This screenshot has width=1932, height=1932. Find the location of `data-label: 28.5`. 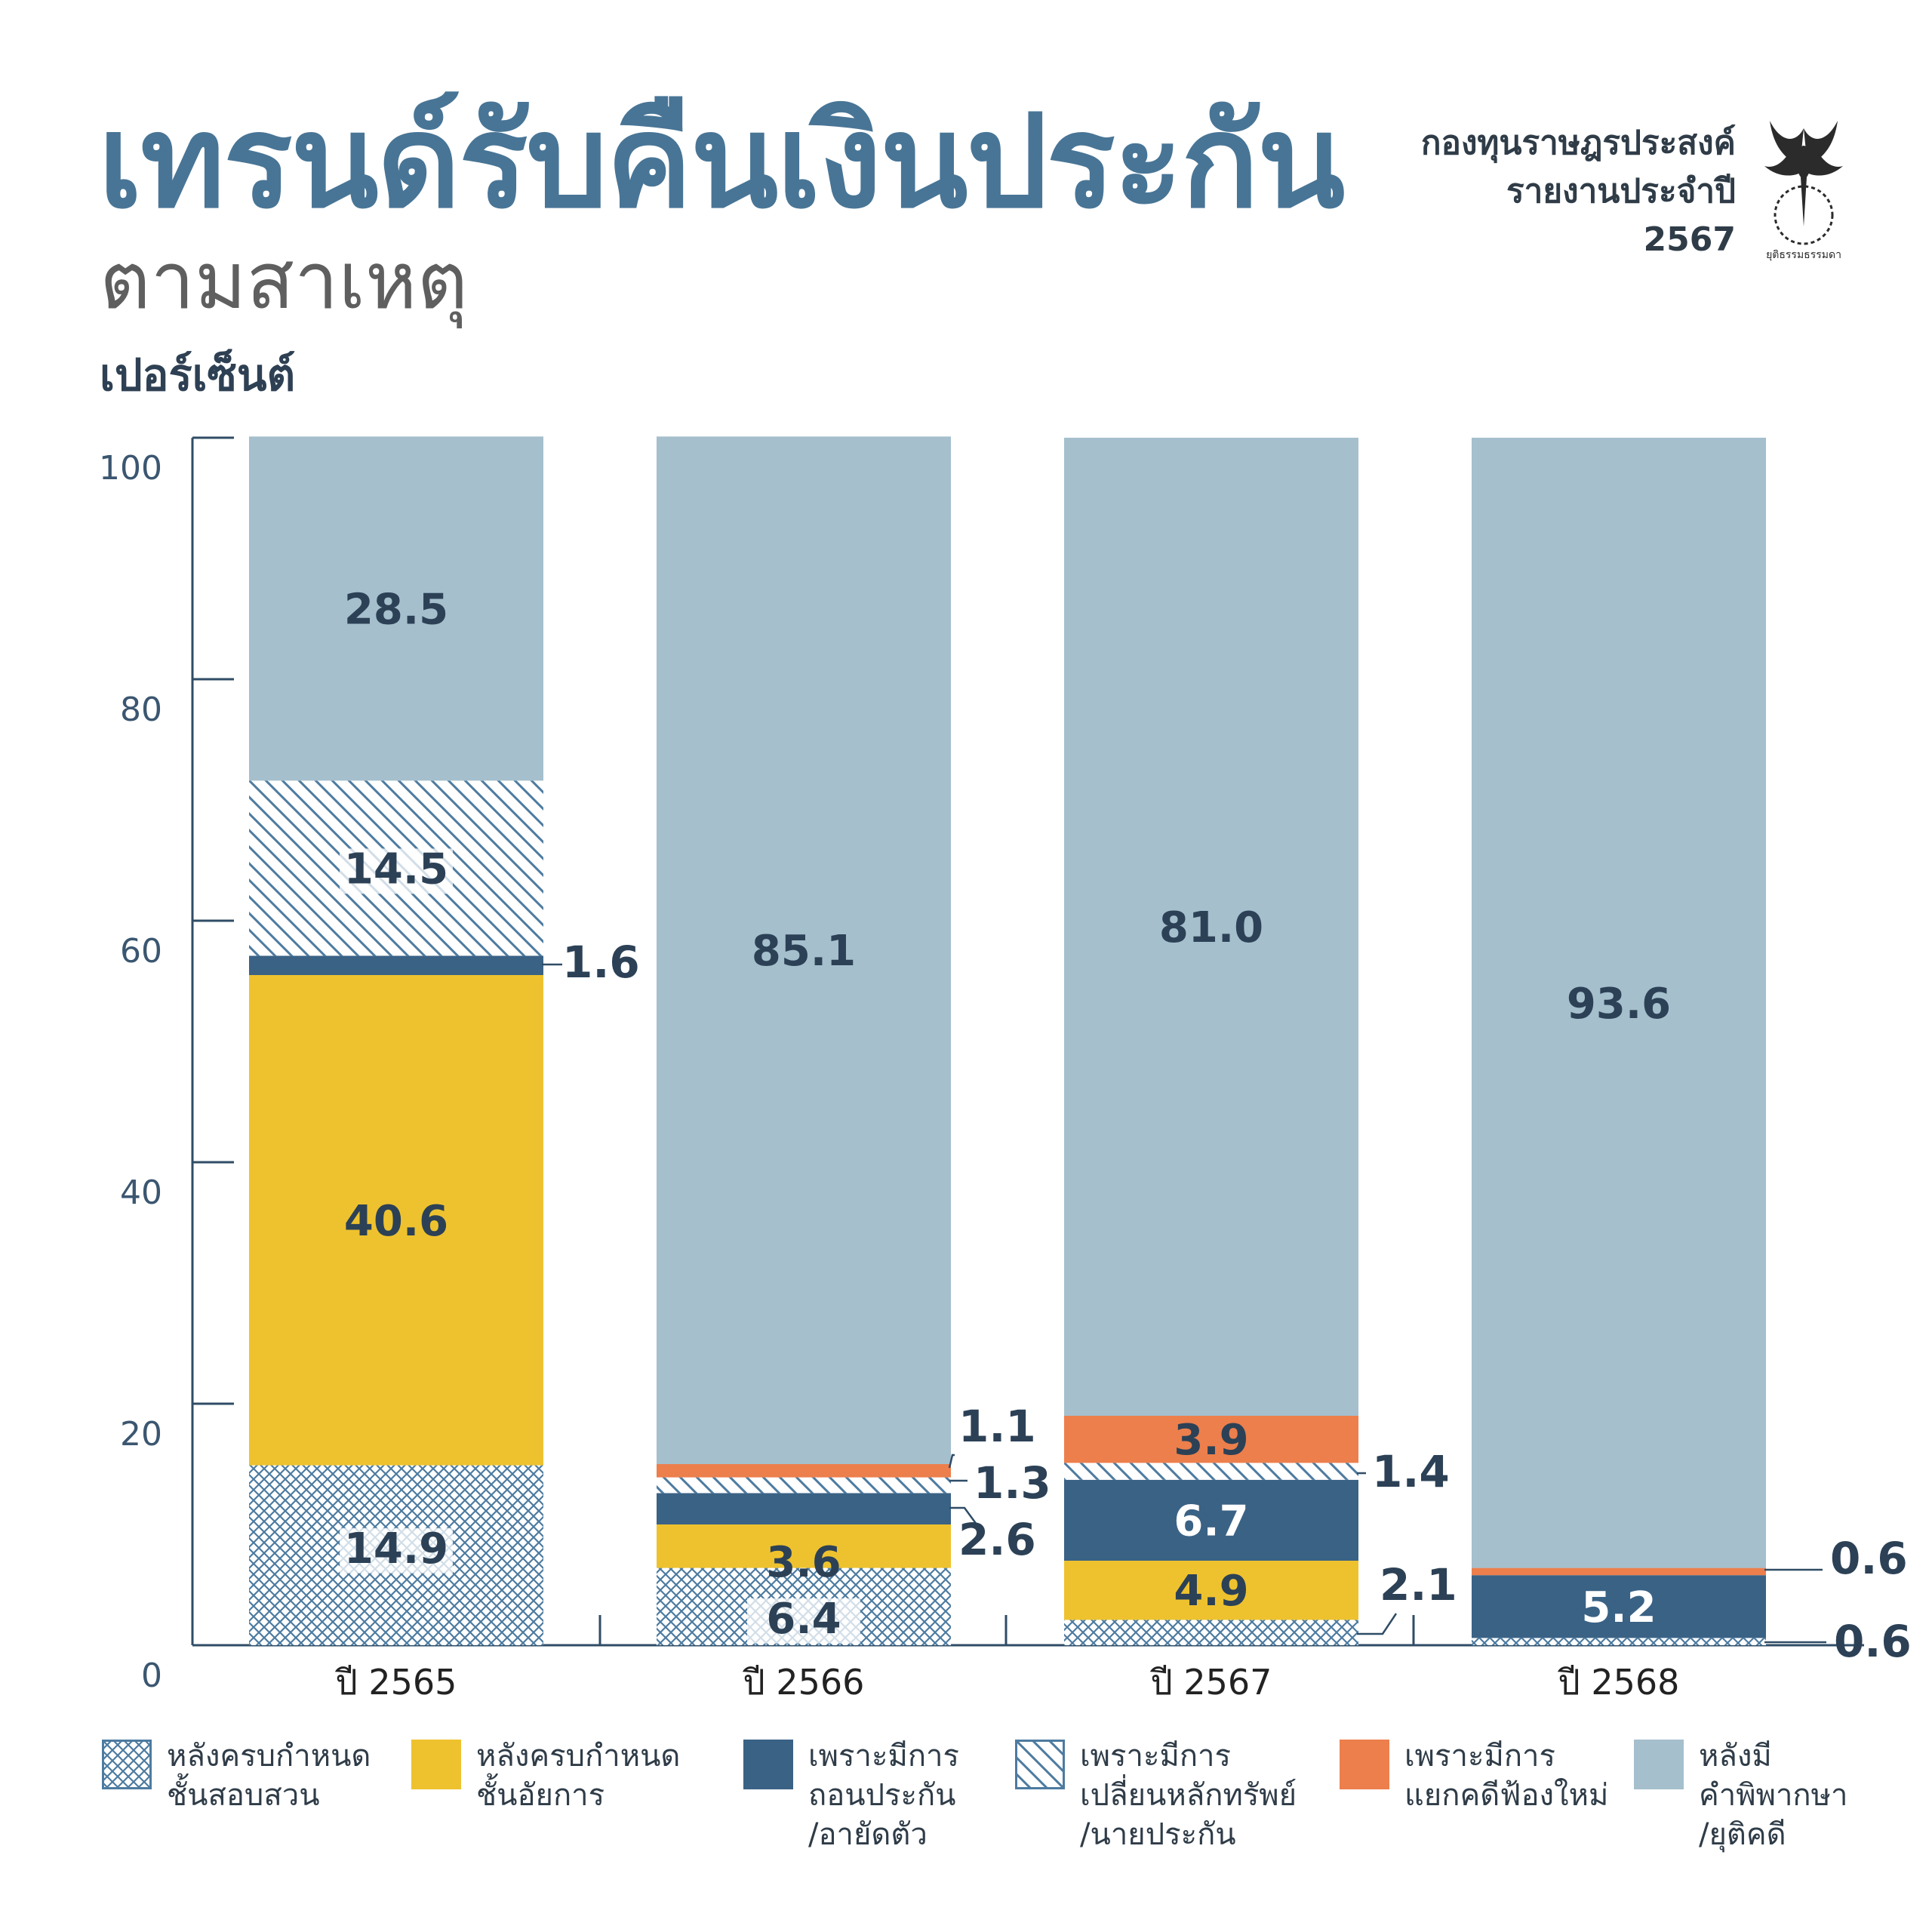

data-label: 28.5 is located at coordinates (396, 609).